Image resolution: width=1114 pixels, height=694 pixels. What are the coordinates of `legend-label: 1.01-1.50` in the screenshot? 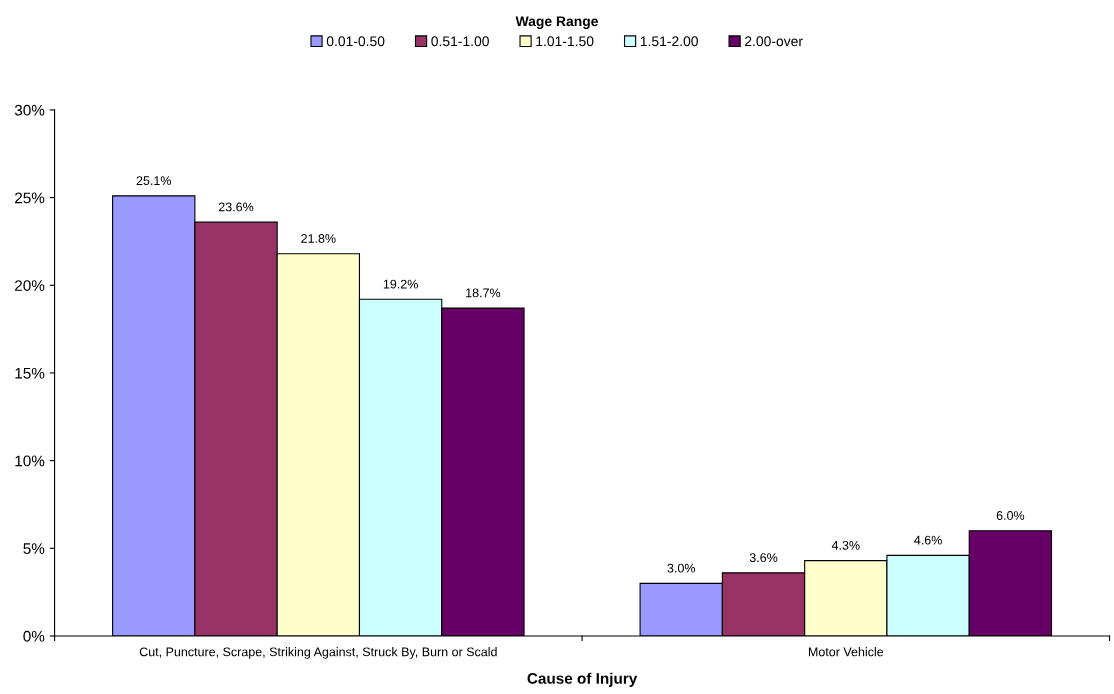 It's located at (565, 41).